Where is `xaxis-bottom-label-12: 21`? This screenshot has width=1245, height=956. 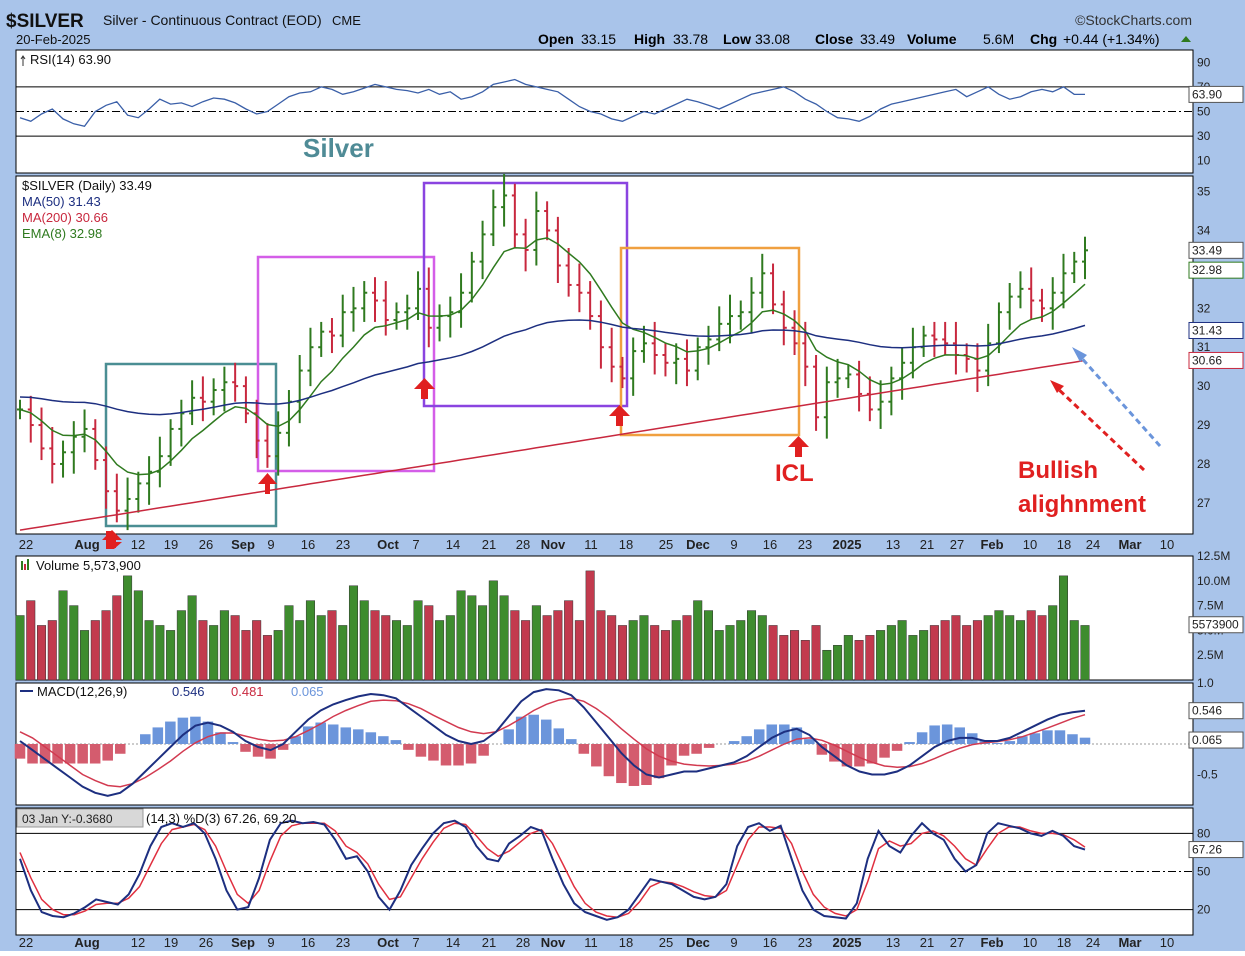 xaxis-bottom-label-12: 21 is located at coordinates (489, 942).